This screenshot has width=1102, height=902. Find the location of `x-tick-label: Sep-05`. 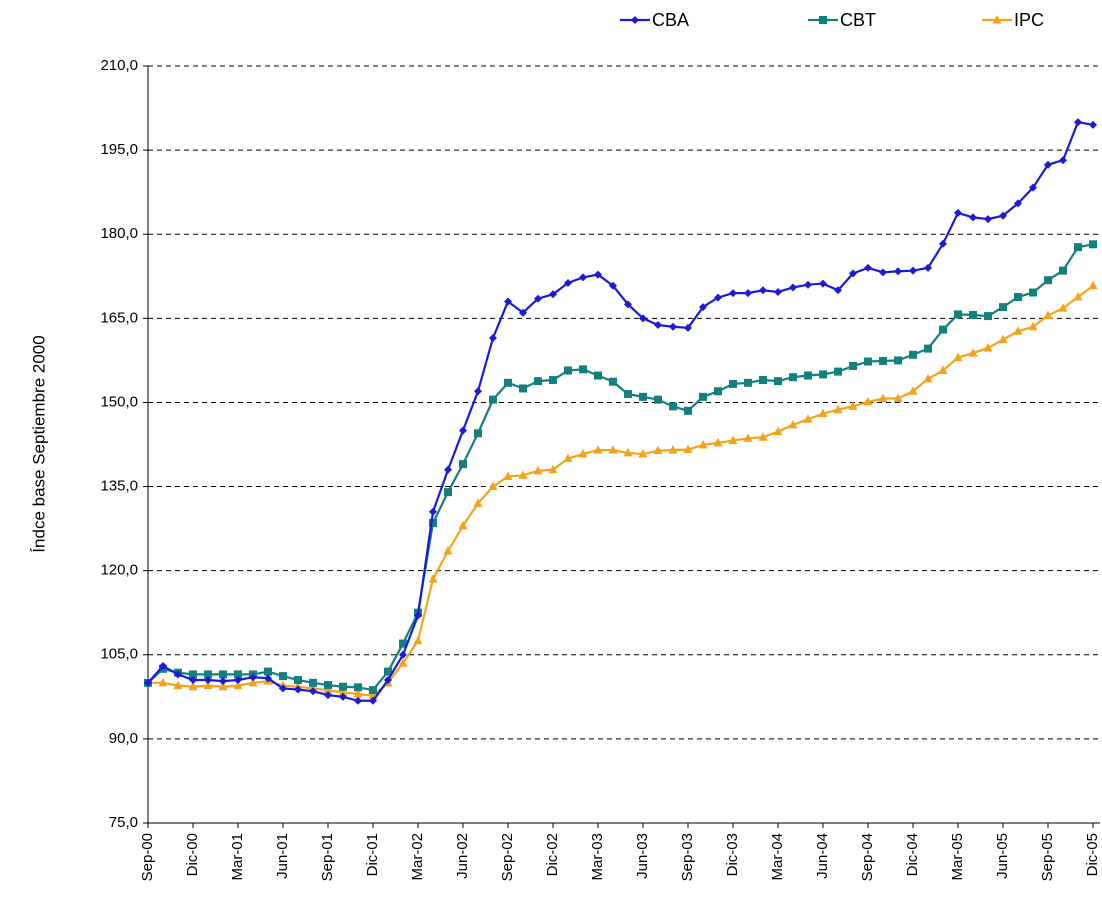

x-tick-label: Sep-05 is located at coordinates (1047, 857).